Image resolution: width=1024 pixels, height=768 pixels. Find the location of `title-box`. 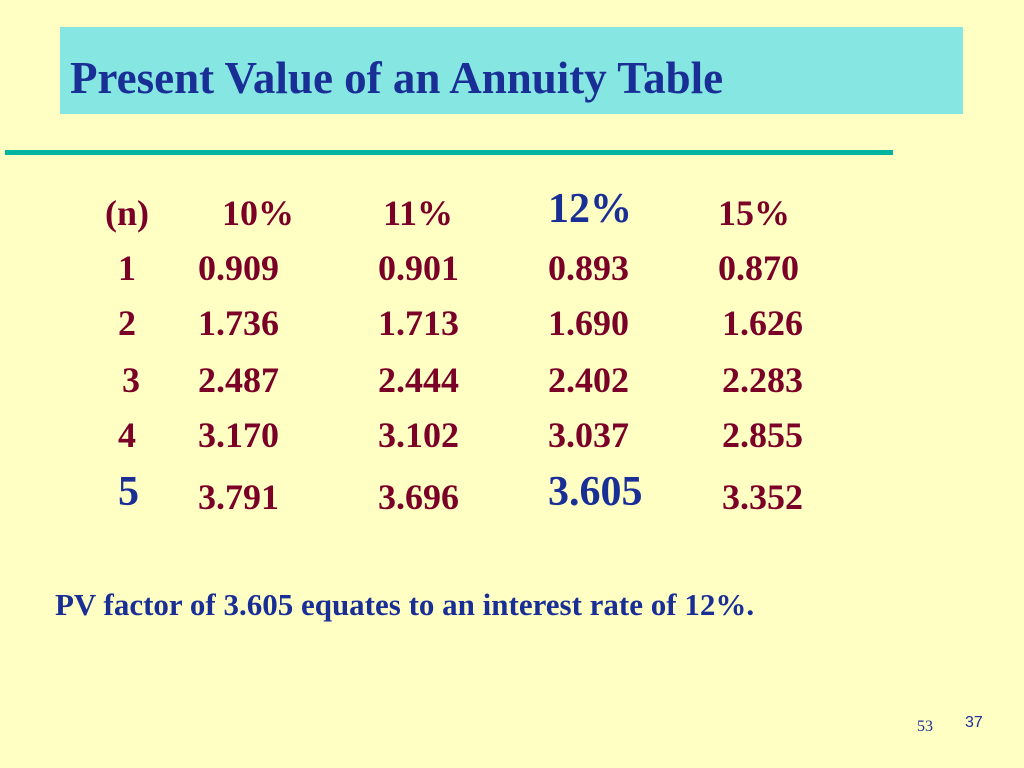

title-box is located at coordinates (511, 70).